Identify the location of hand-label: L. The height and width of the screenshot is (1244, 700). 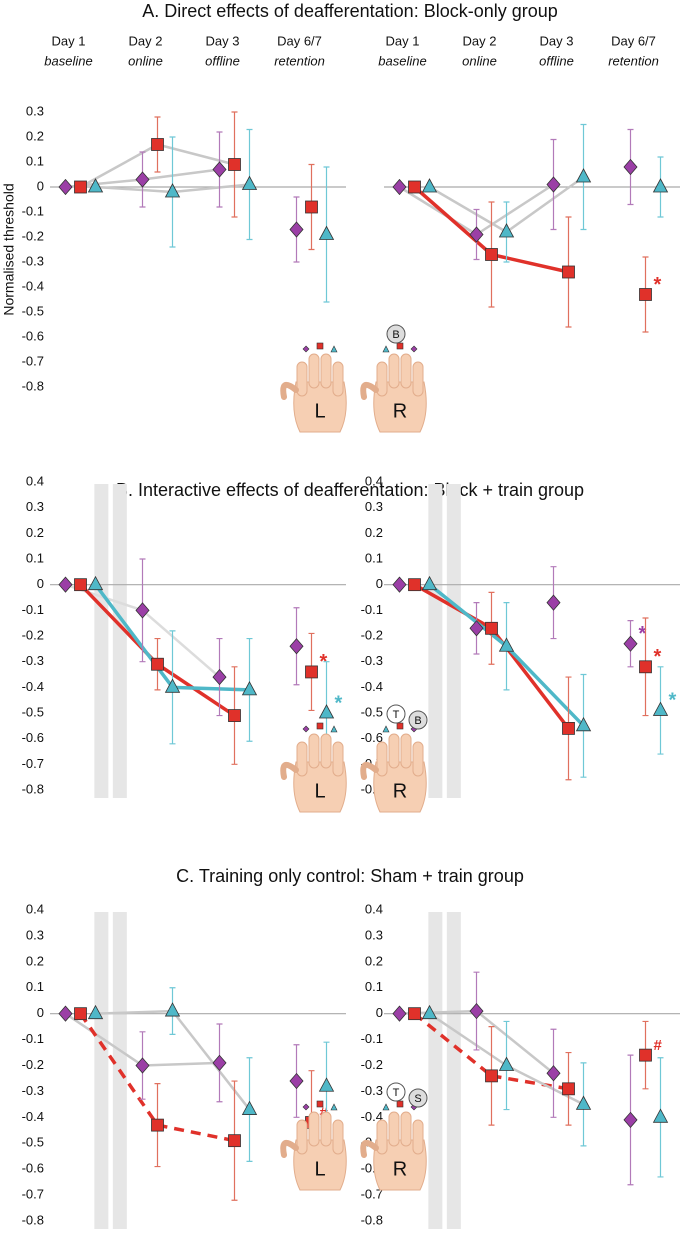
(319, 1169).